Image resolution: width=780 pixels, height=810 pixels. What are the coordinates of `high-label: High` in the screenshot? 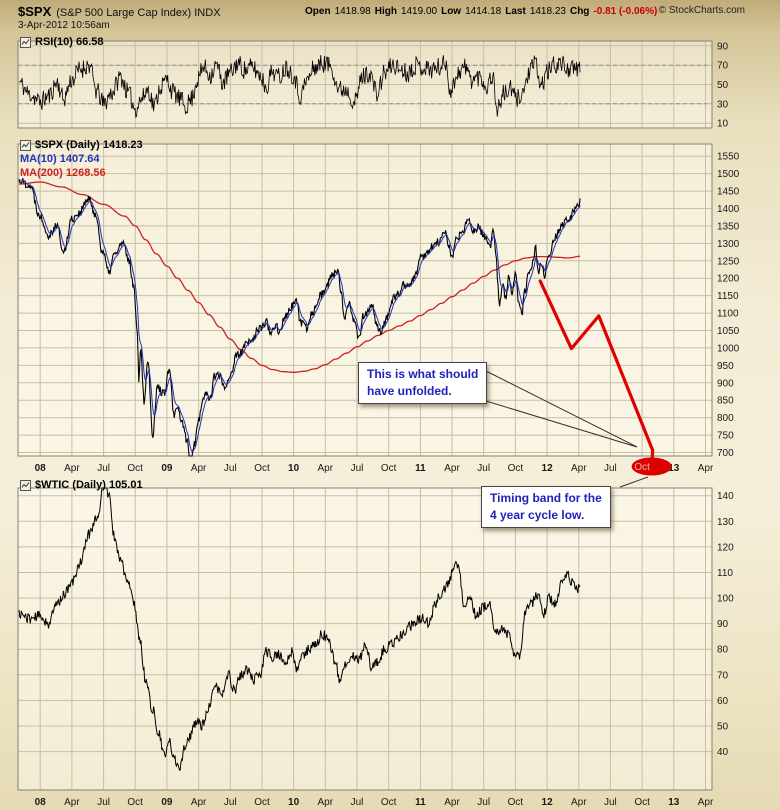 It's located at (385, 11).